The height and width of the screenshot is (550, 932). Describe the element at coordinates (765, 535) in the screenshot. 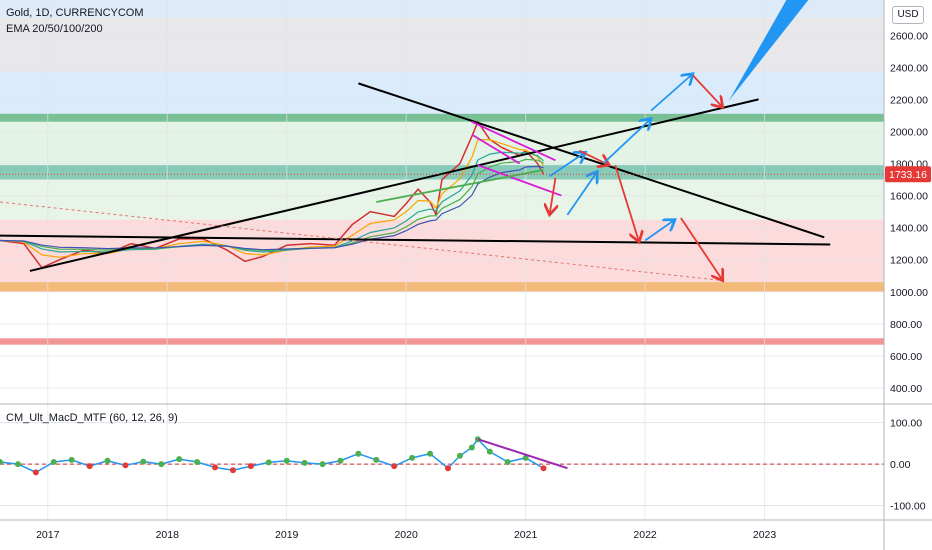

I see `x-tick-label-6: 2023` at that location.